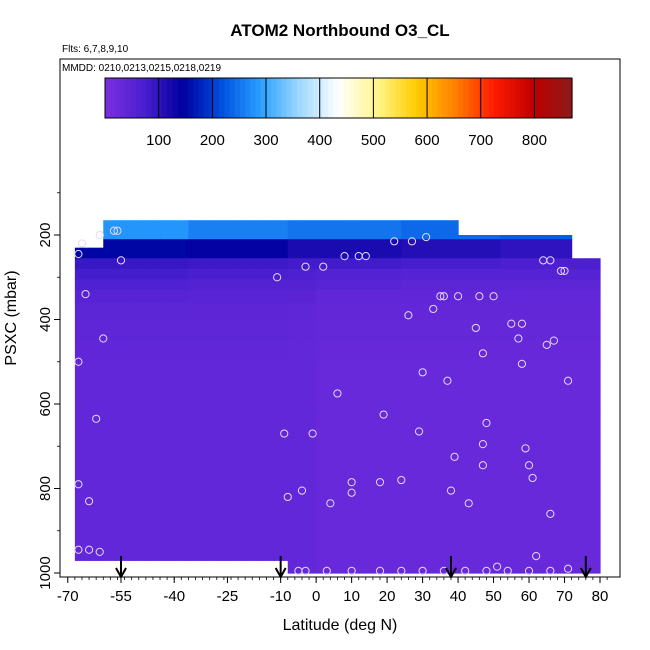 The width and height of the screenshot is (650, 650). What do you see at coordinates (338, 98) in the screenshot?
I see `colorbar-frame` at bounding box center [338, 98].